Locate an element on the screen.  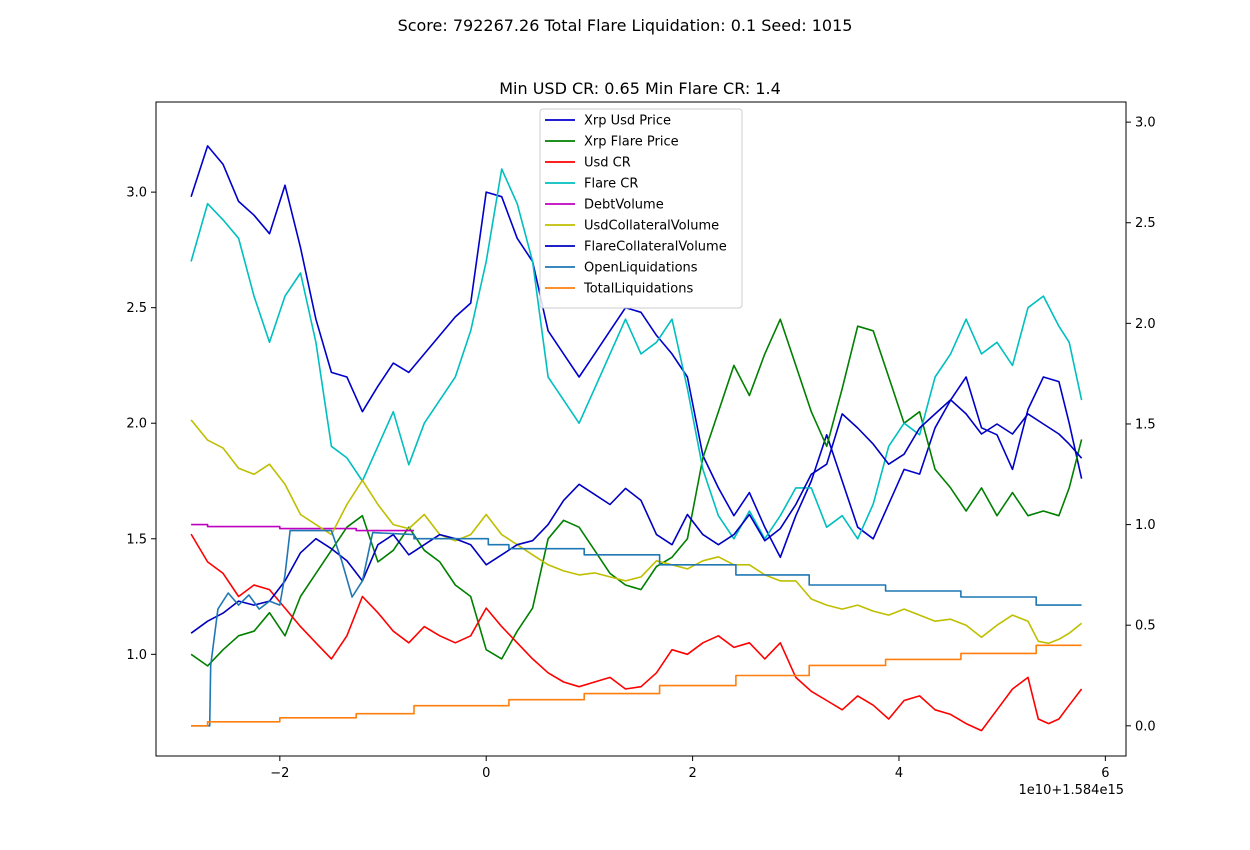
y-right-tick-label: 2.0 is located at coordinates (1145, 324).